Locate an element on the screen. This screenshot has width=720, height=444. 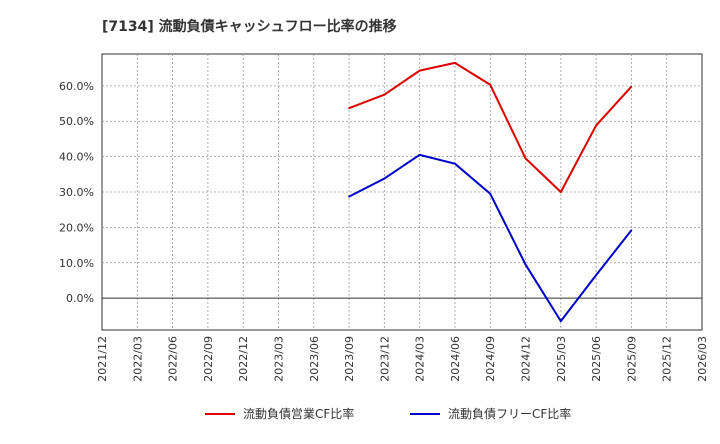
series-2-point-2025/03 is located at coordinates (560, 321).